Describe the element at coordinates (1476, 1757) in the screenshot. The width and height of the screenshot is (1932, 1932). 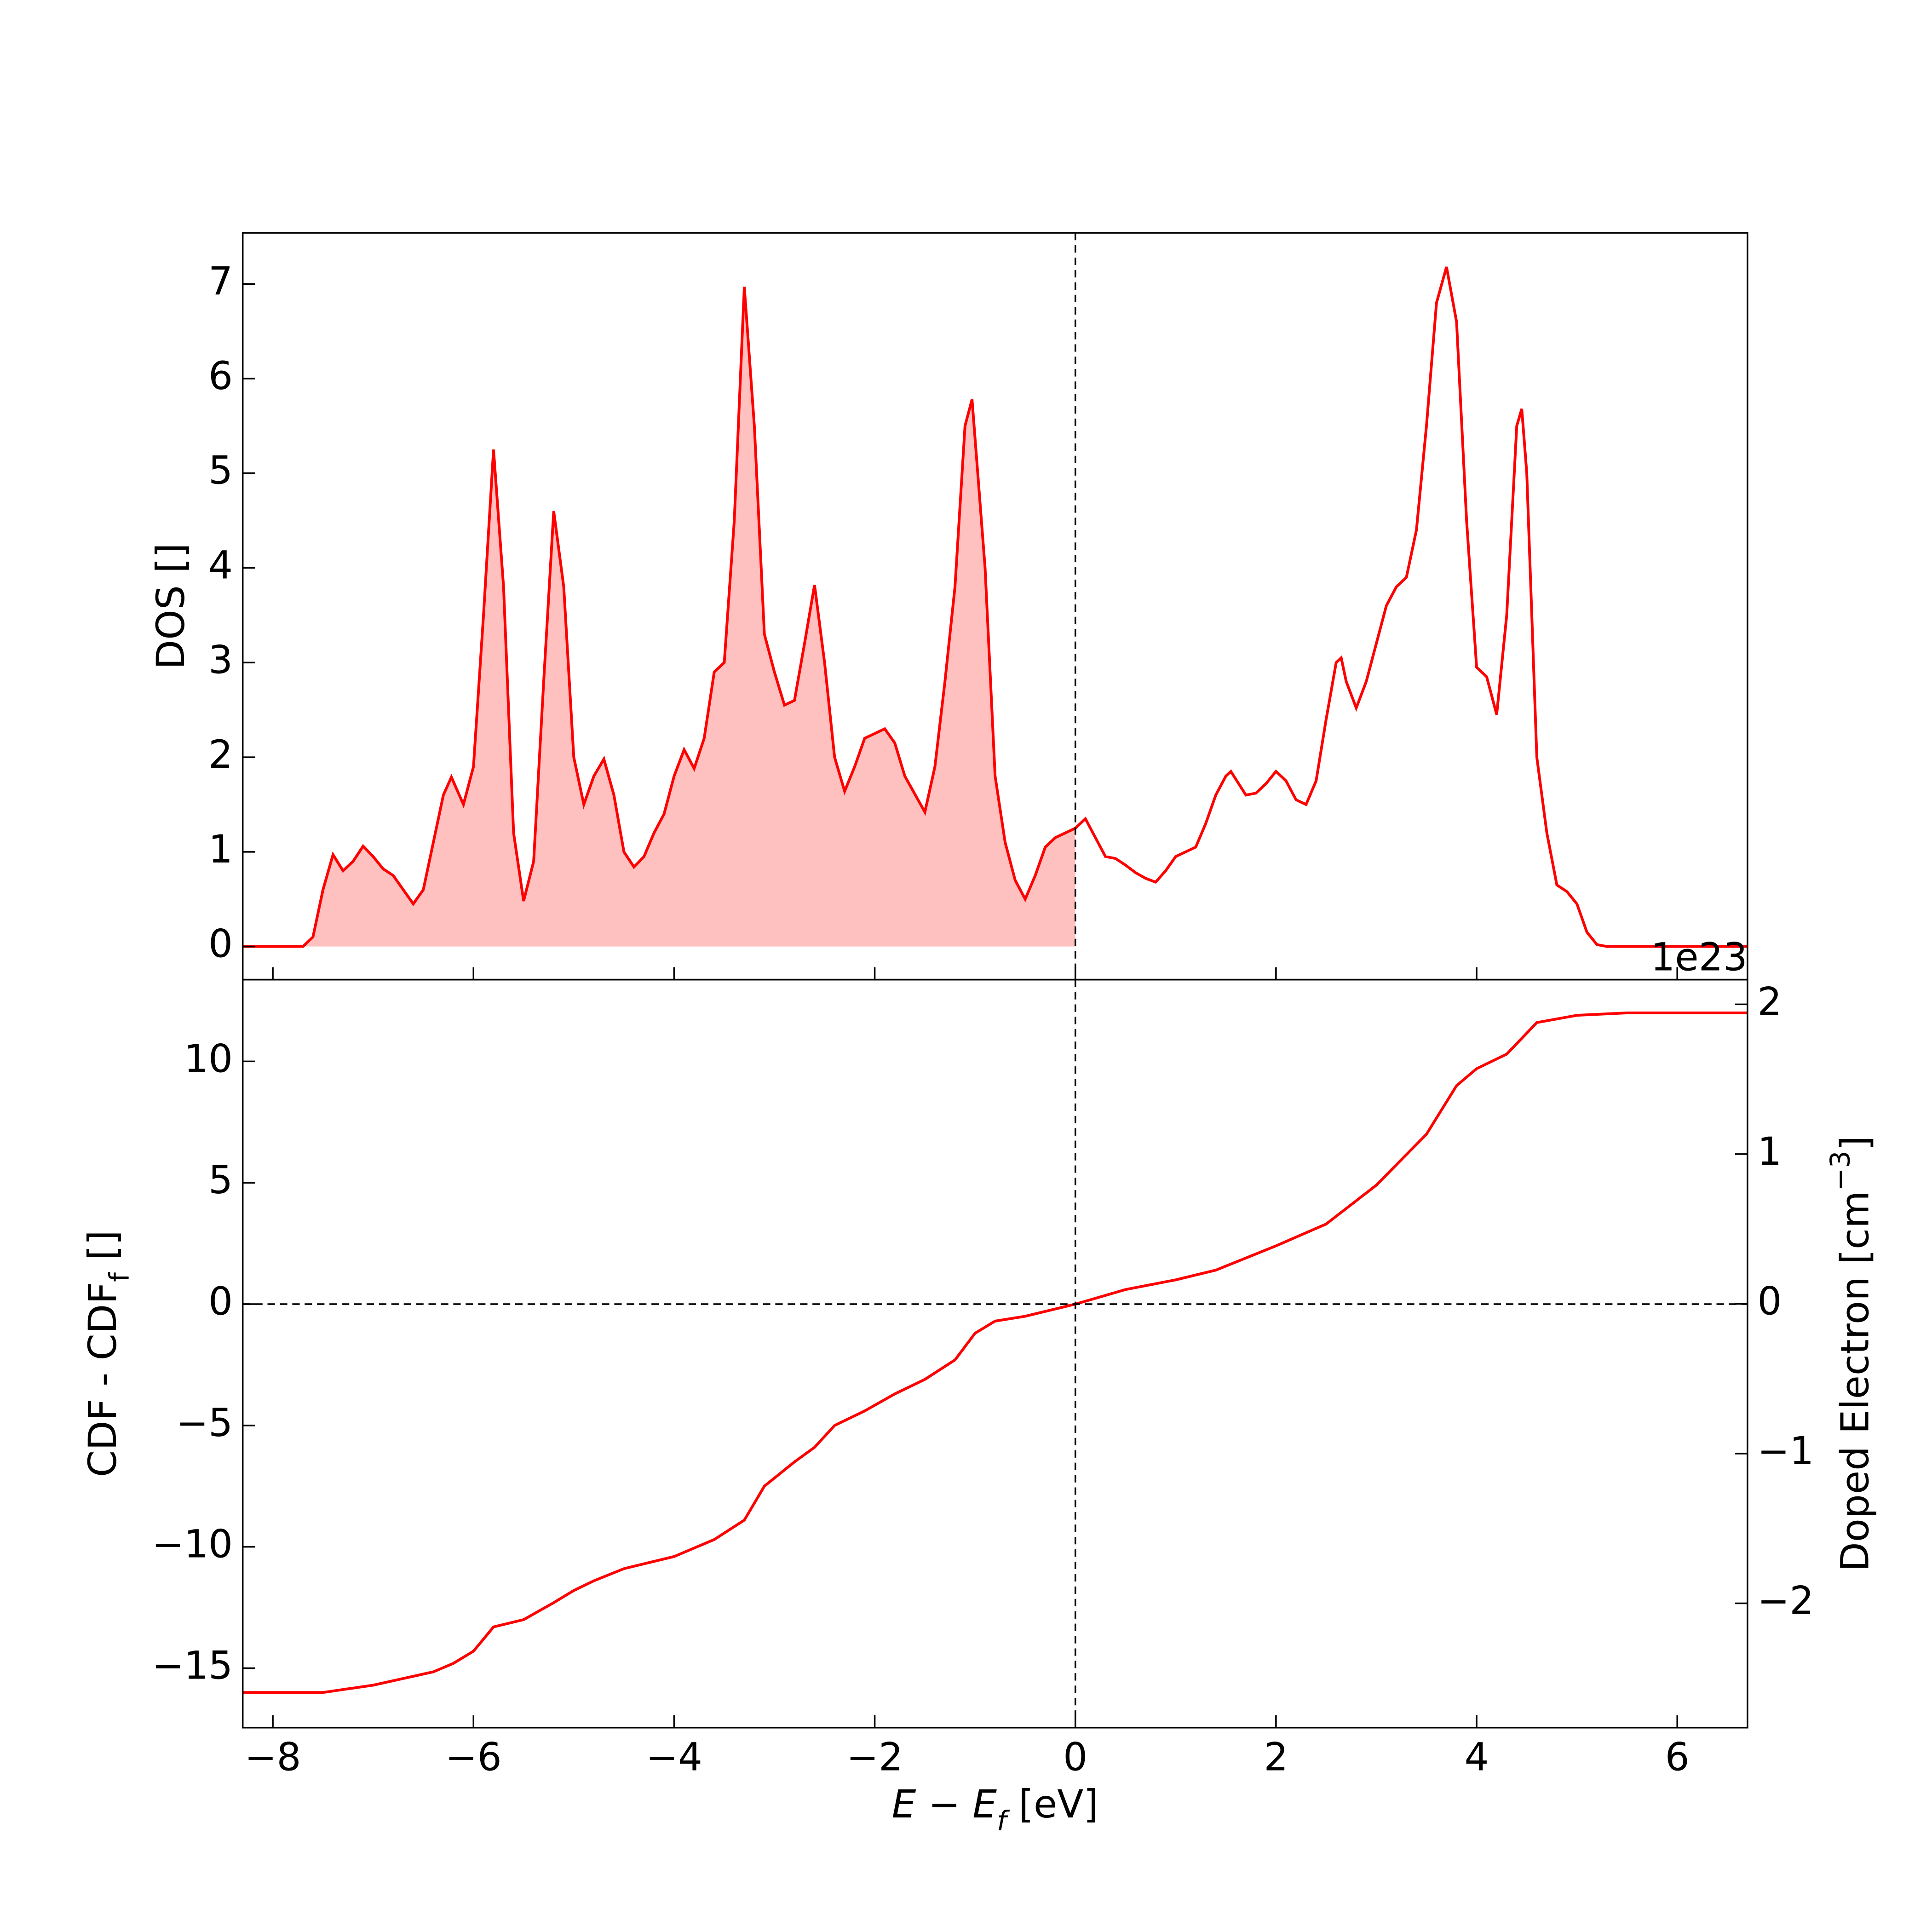
I see `x-tick-label: 4` at that location.